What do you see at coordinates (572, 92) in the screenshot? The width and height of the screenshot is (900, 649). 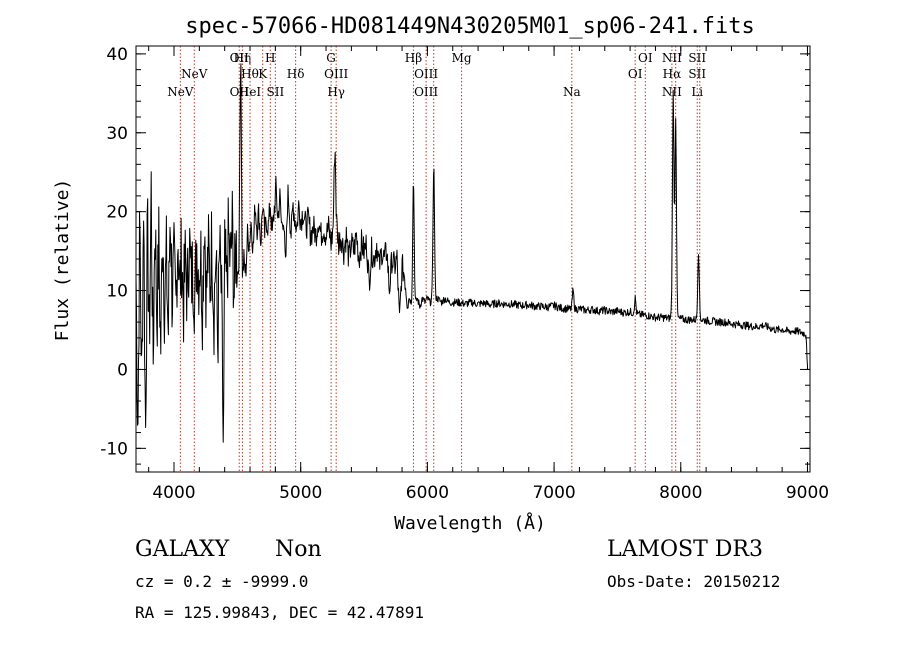 I see `line-label: Na` at bounding box center [572, 92].